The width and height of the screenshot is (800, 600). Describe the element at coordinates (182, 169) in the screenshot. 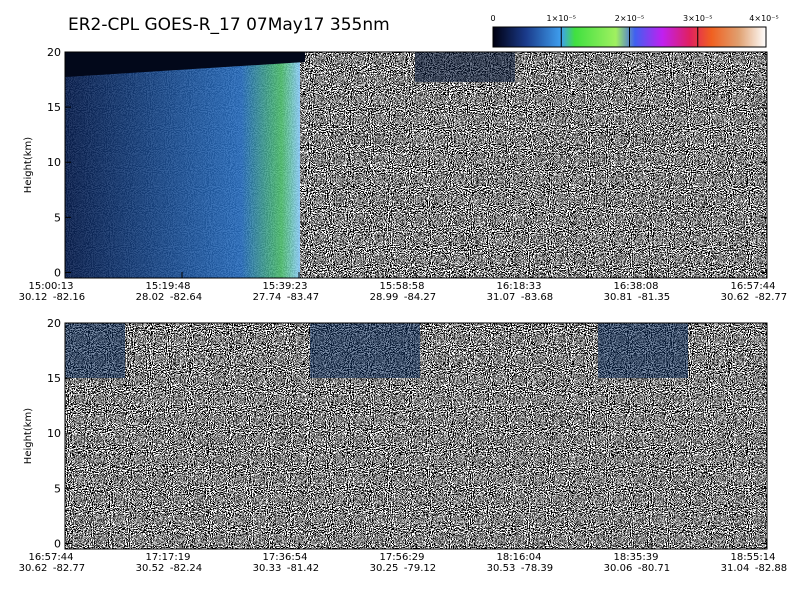

I see `aerosol-region` at that location.